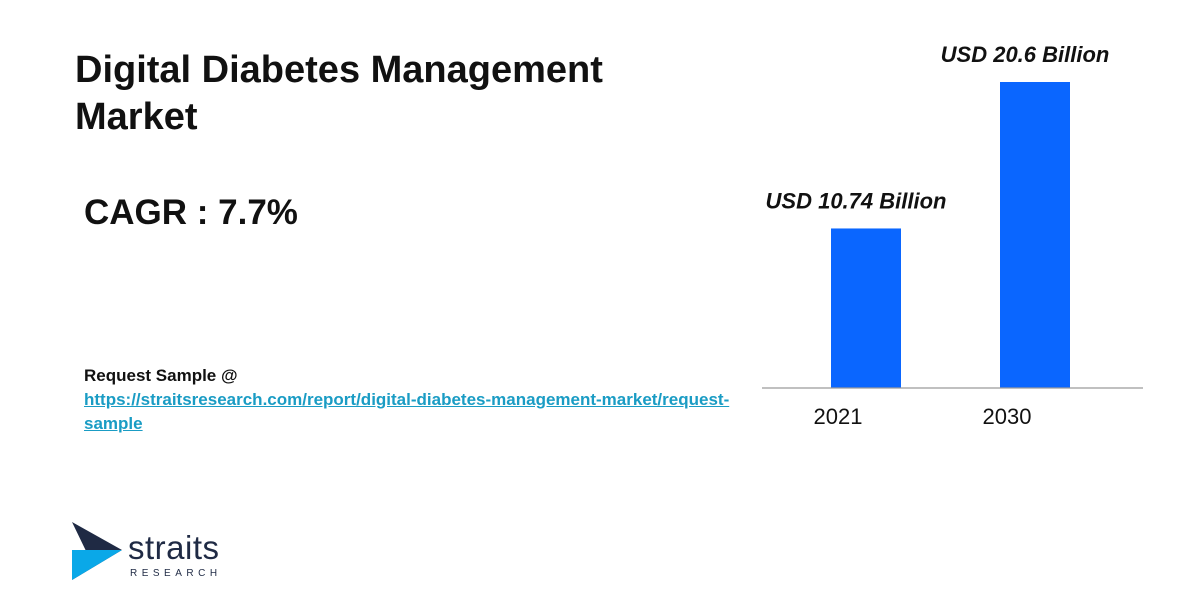 This screenshot has width=1200, height=600. What do you see at coordinates (97, 551) in the screenshot?
I see `straits-arrow-logo-icon` at bounding box center [97, 551].